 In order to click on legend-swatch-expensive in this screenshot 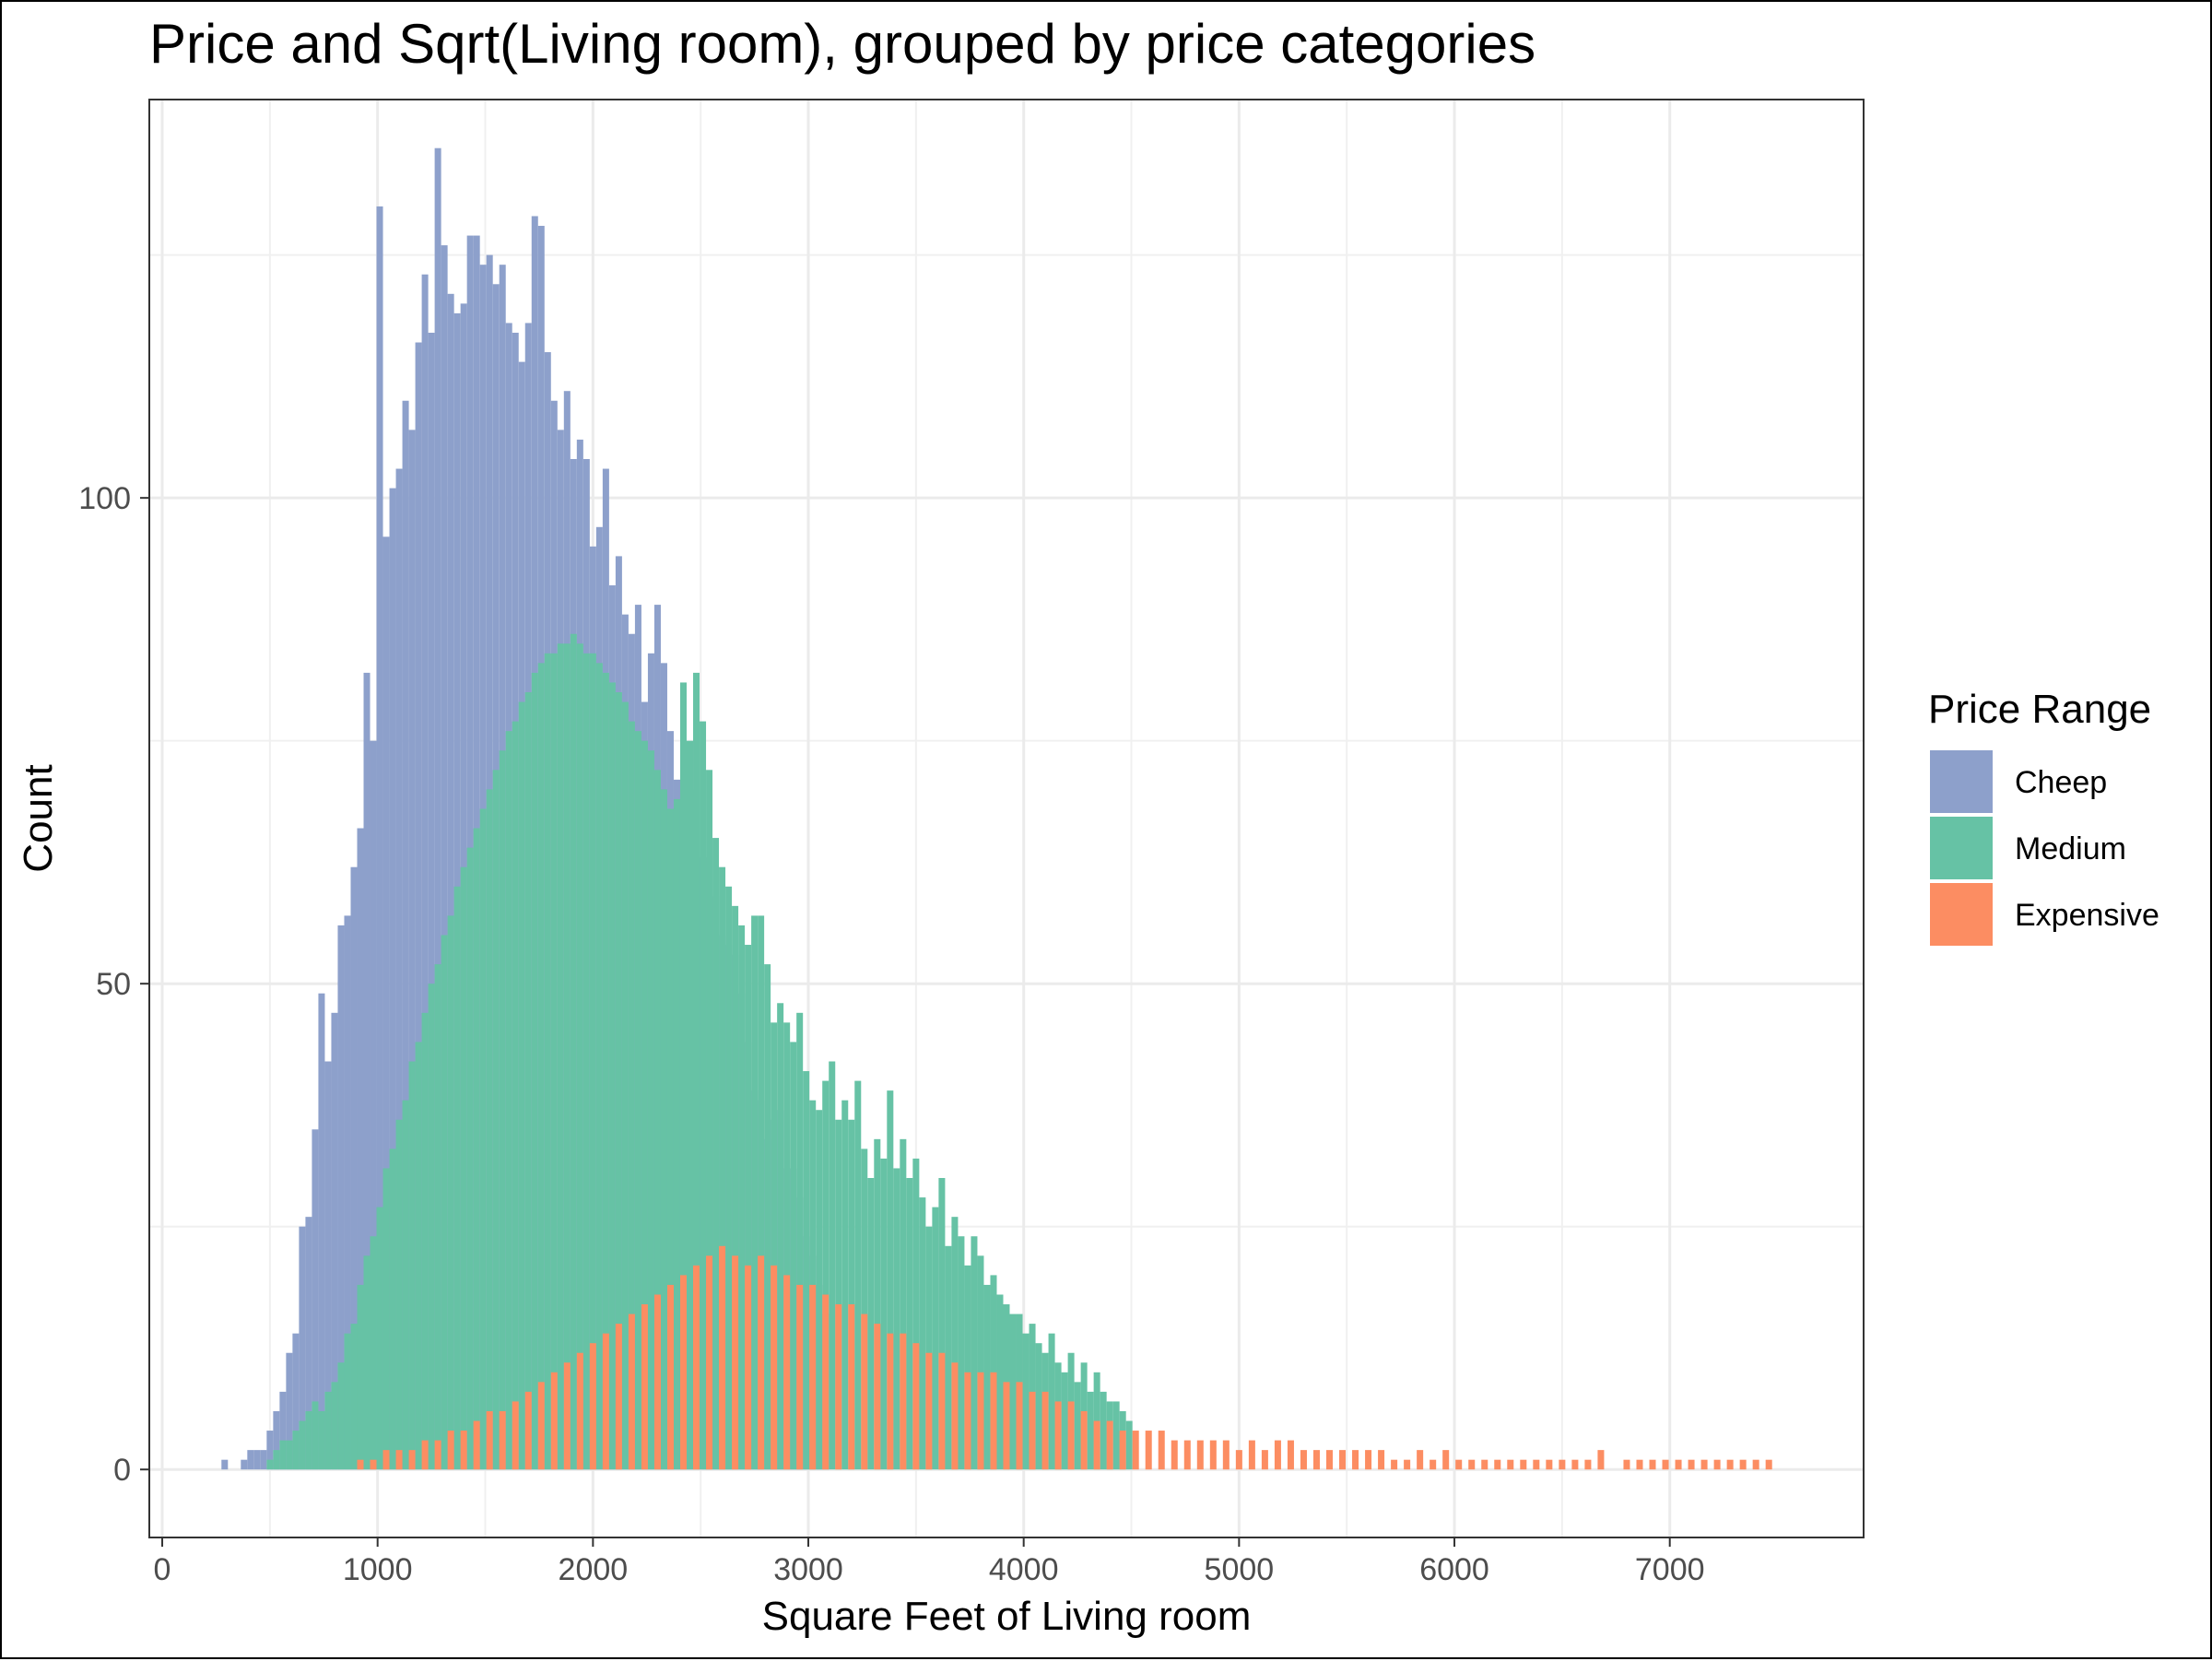, I will do `click(1961, 915)`.